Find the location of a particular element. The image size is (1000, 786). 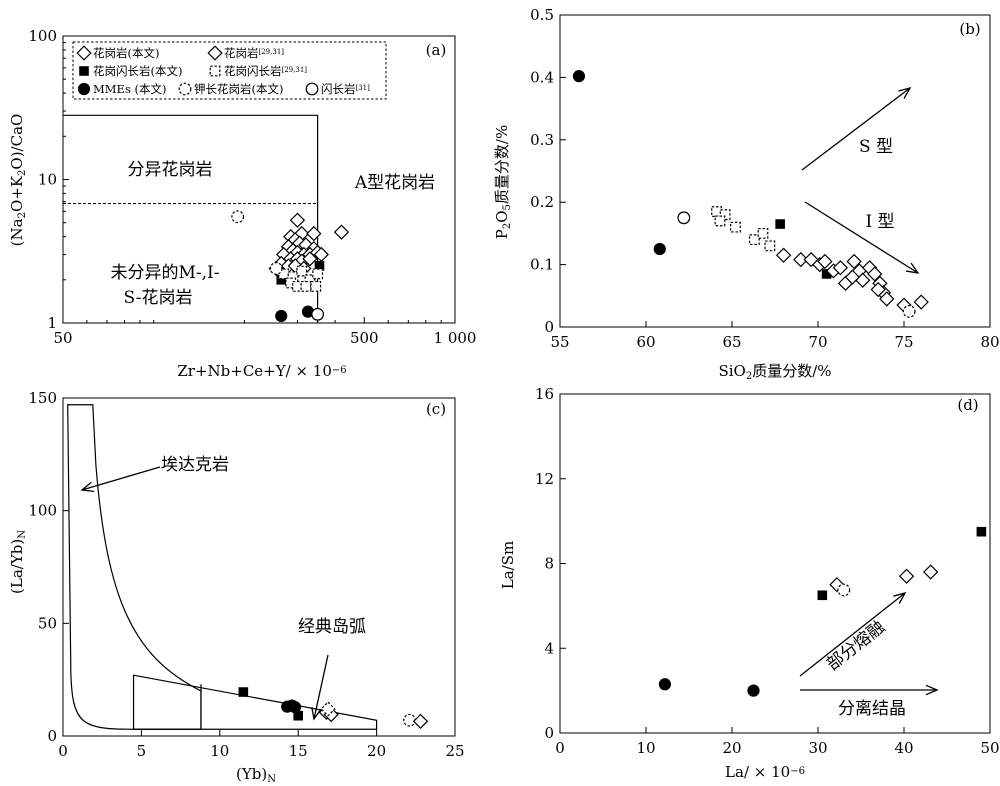

field-label-fractionated: 分异花岗岩 is located at coordinates (170, 170).